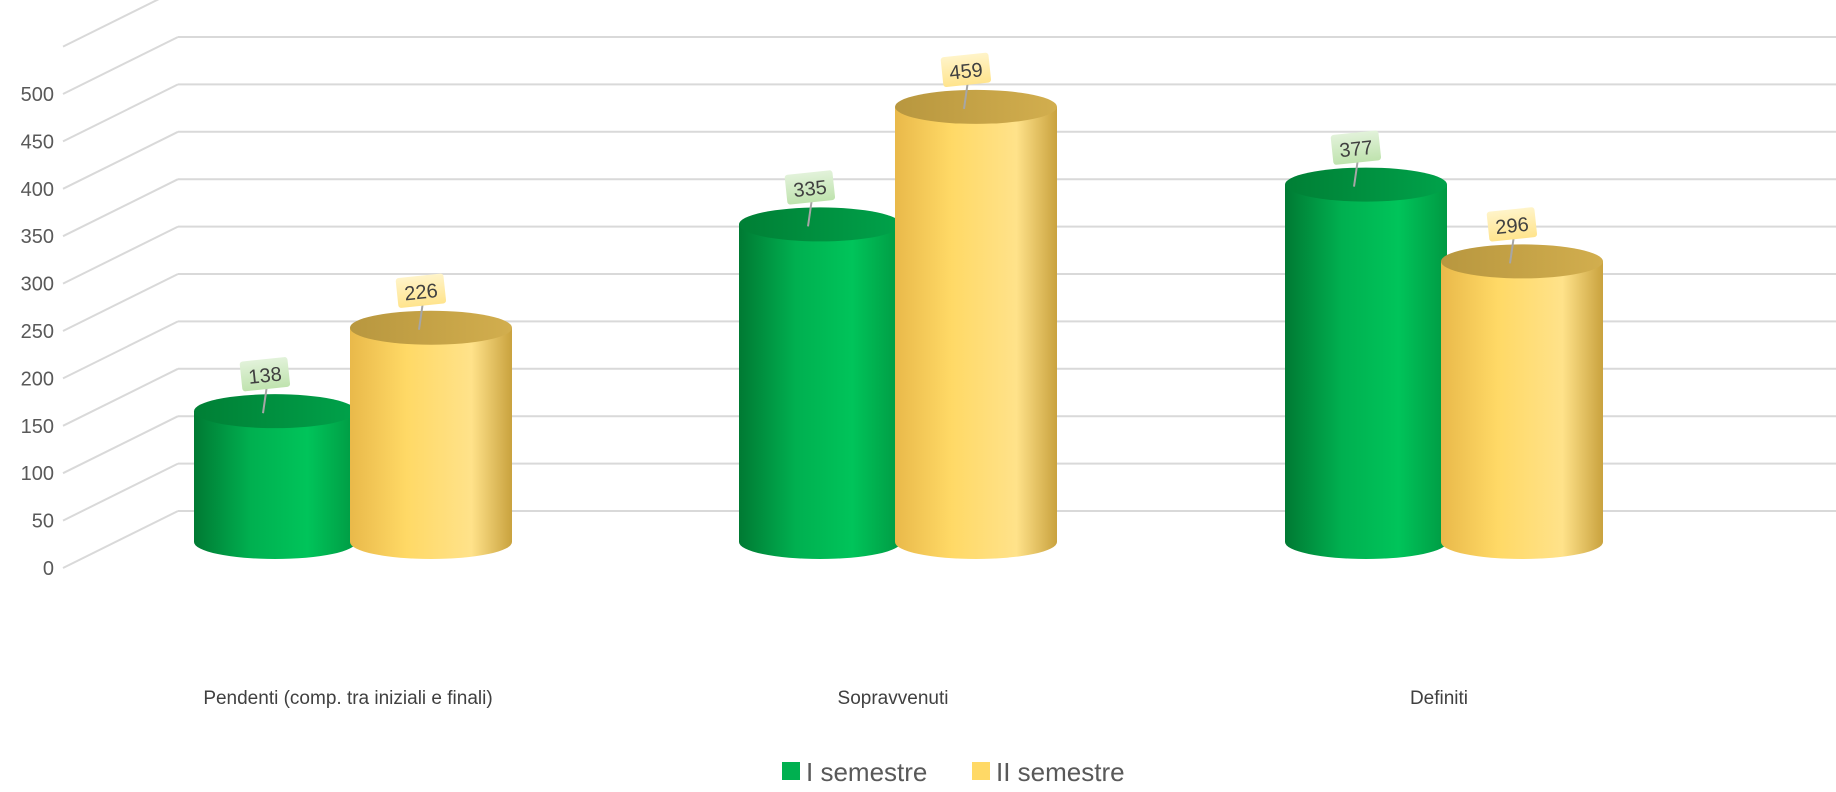 This screenshot has width=1836, height=792. What do you see at coordinates (37, 427) in the screenshot?
I see `y-tick-label: 150` at bounding box center [37, 427].